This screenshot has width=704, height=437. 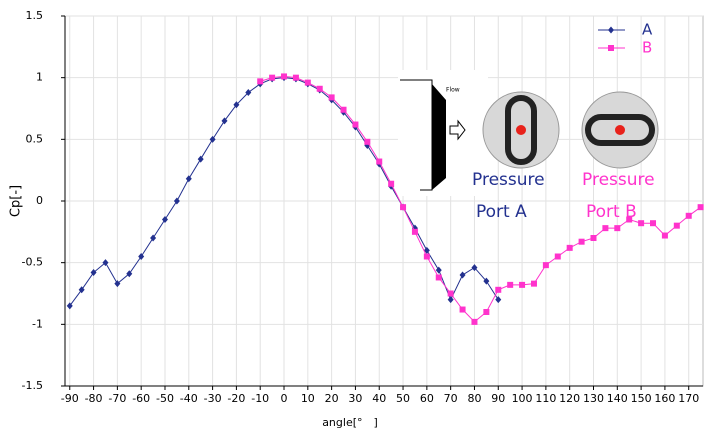 I want to click on y-axis-label: Cp[-], so click(x=16, y=201).